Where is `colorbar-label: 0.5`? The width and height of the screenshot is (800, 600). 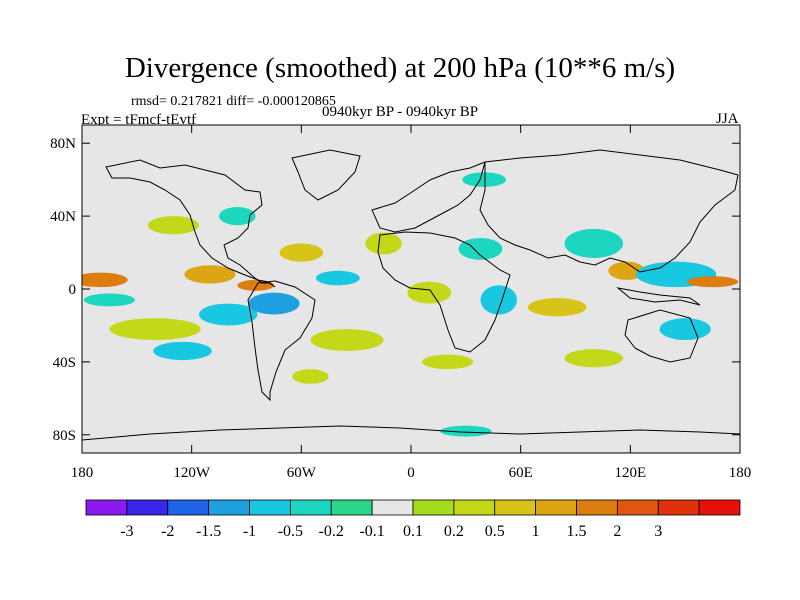 colorbar-label: 0.5 is located at coordinates (495, 531).